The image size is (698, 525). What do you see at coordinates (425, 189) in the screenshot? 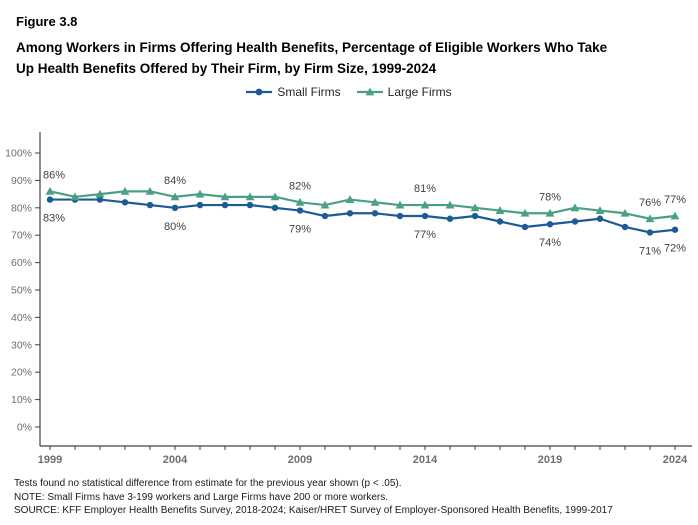
I see `data-point-label: 81%` at bounding box center [425, 189].